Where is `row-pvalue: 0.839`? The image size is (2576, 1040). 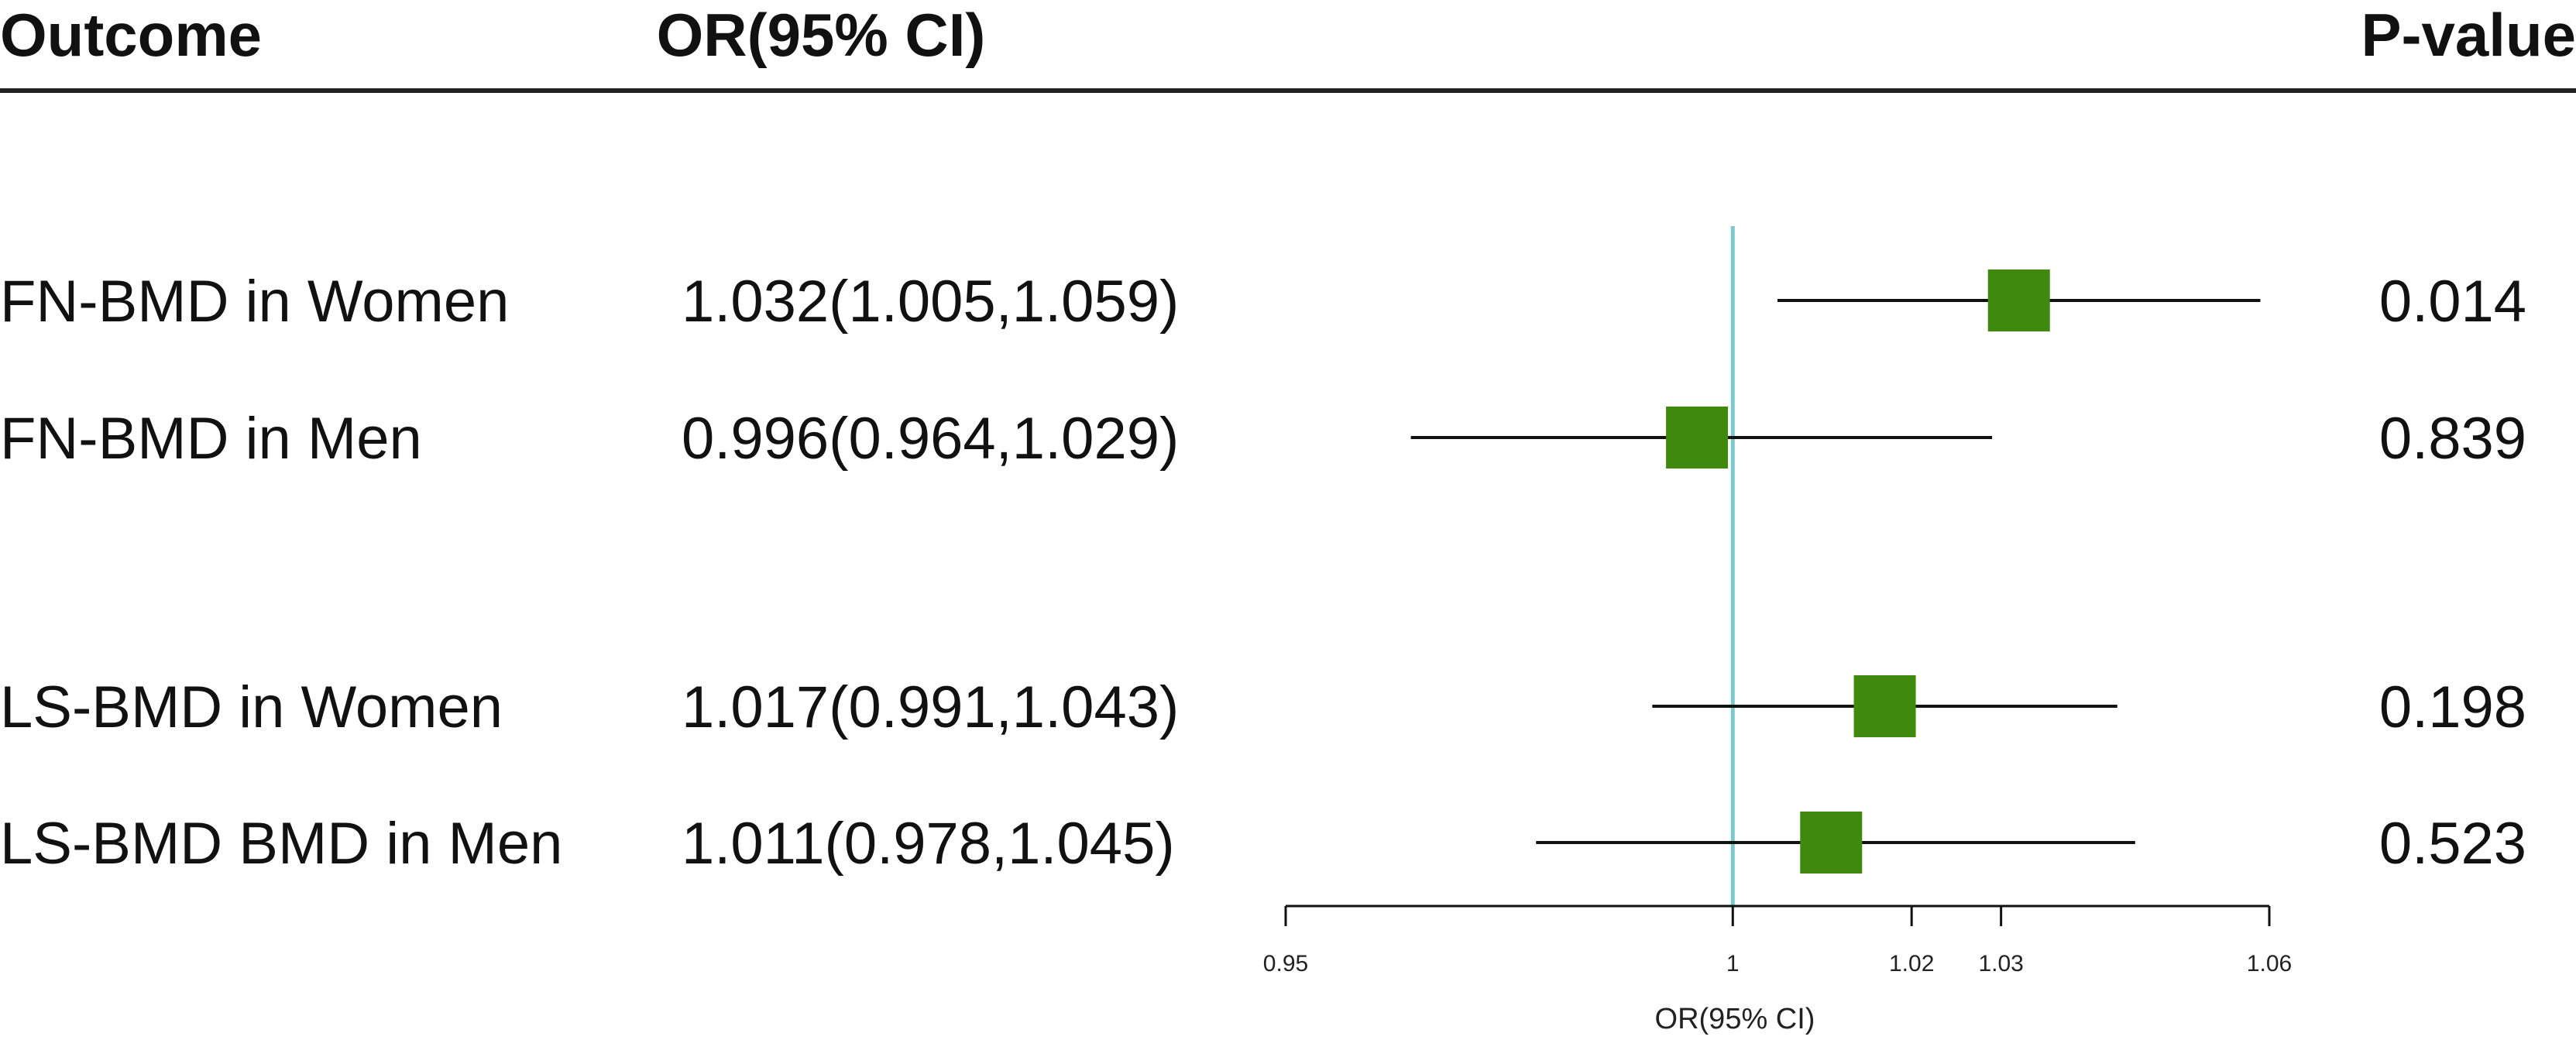 row-pvalue: 0.839 is located at coordinates (2452, 439).